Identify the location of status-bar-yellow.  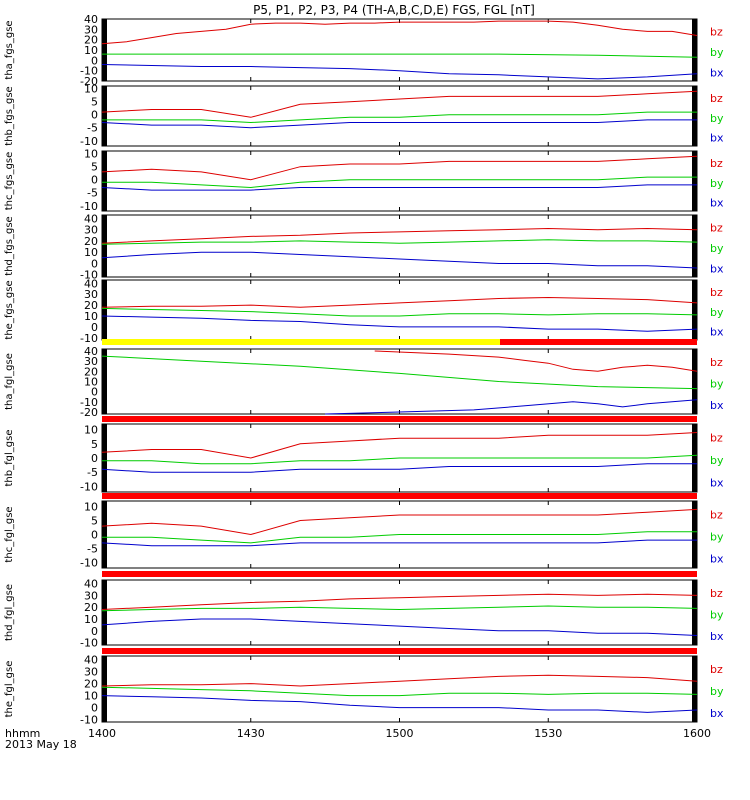
(301, 342).